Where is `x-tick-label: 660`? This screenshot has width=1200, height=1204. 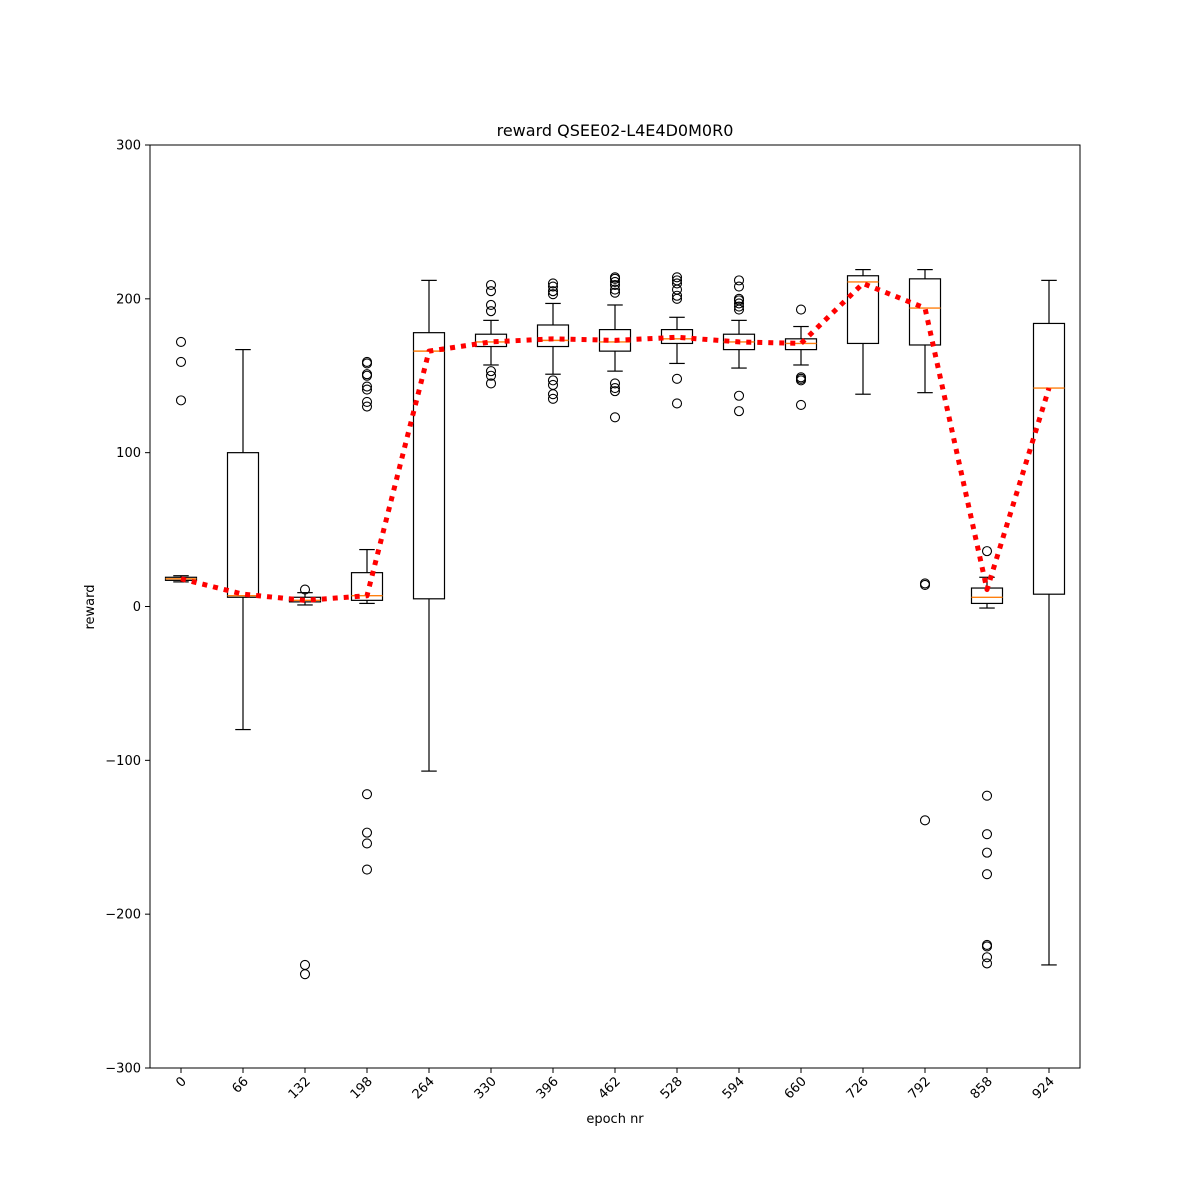 x-tick-label: 660 is located at coordinates (796, 1088).